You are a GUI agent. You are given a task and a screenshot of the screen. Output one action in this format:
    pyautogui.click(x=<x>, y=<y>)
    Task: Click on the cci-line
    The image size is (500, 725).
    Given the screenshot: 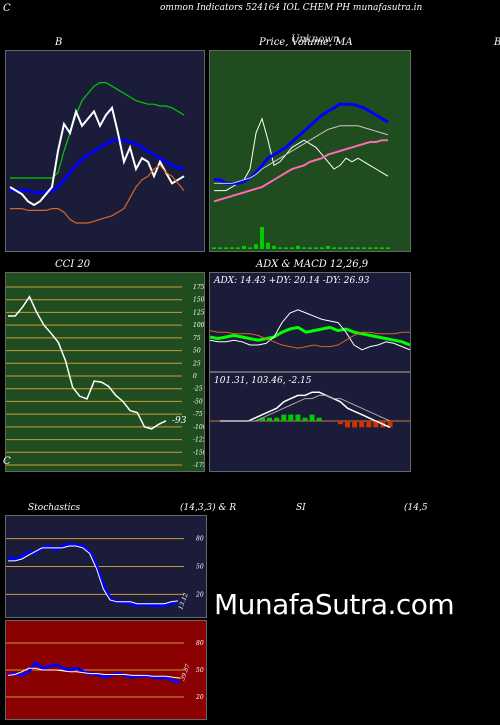 What is the action you would take?
    pyautogui.click(x=87, y=362)
    